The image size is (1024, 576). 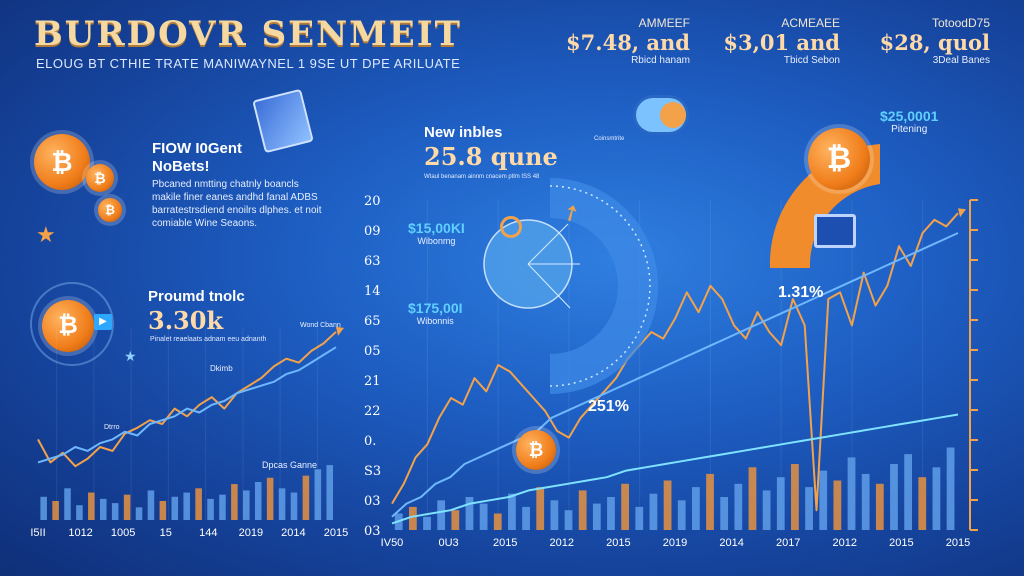 I want to click on x-tick-label: 0U3, so click(x=449, y=543).